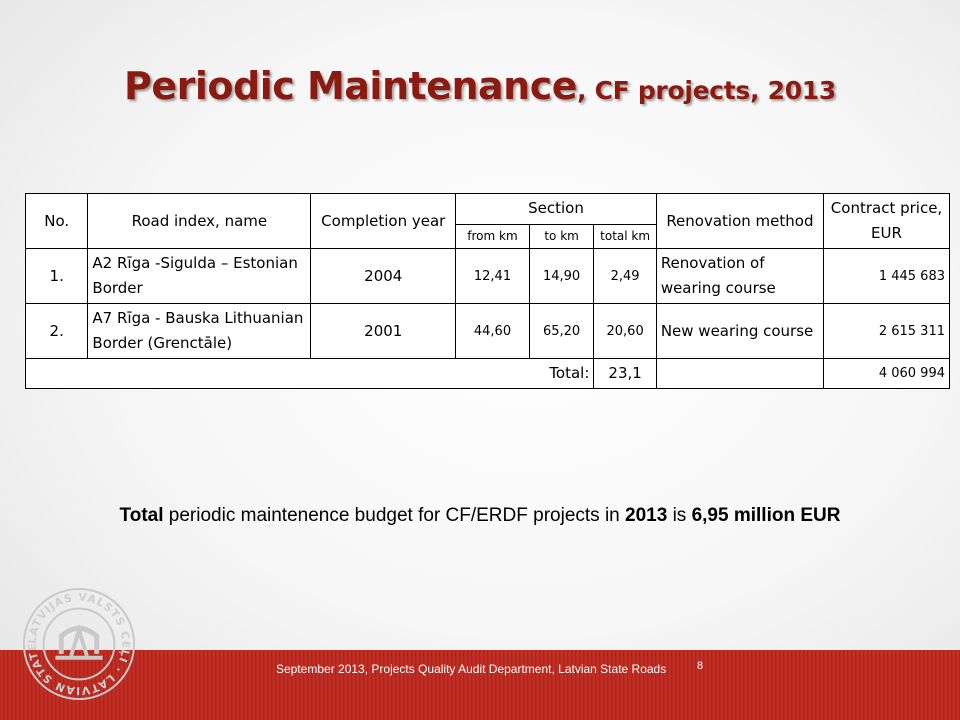  What do you see at coordinates (740, 276) in the screenshot?
I see `cell-method: Renovation of wearing course` at bounding box center [740, 276].